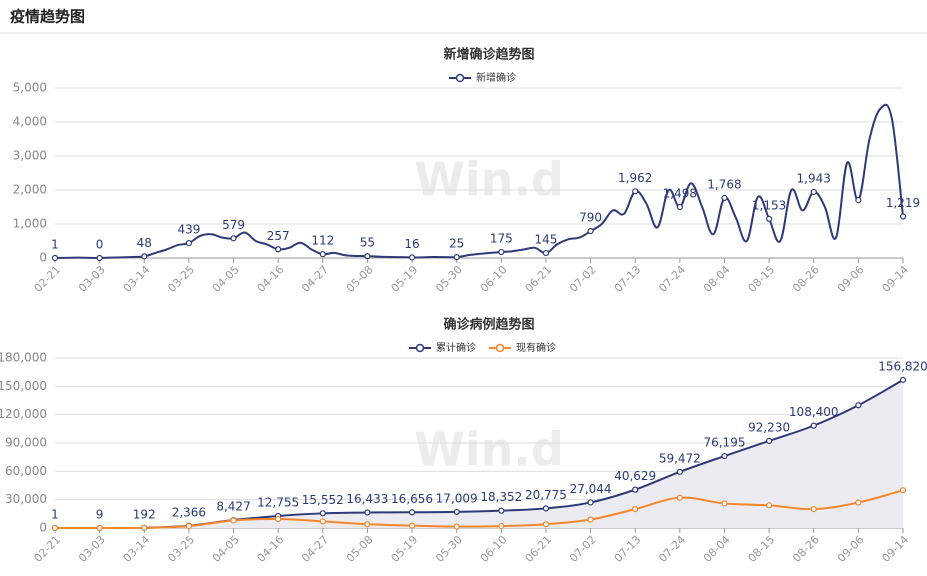  Describe the element at coordinates (411, 244) in the screenshot. I see `data-label: 16` at that location.